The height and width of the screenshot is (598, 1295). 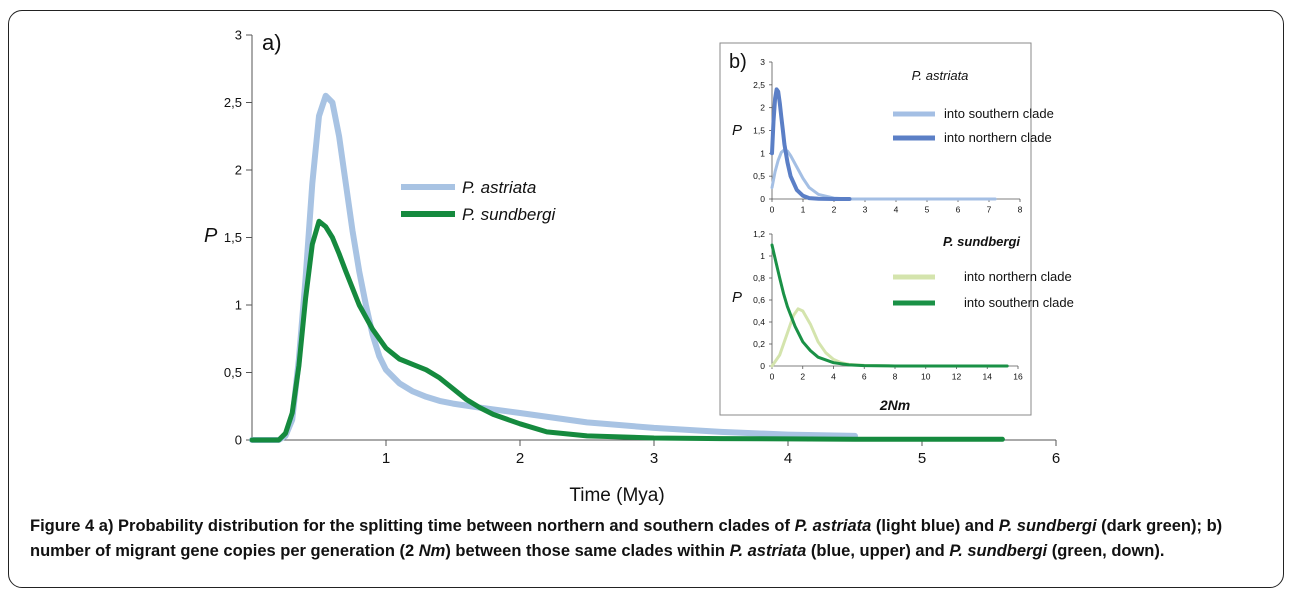 I want to click on y-tick-label: 1,2, so click(x=759, y=234).